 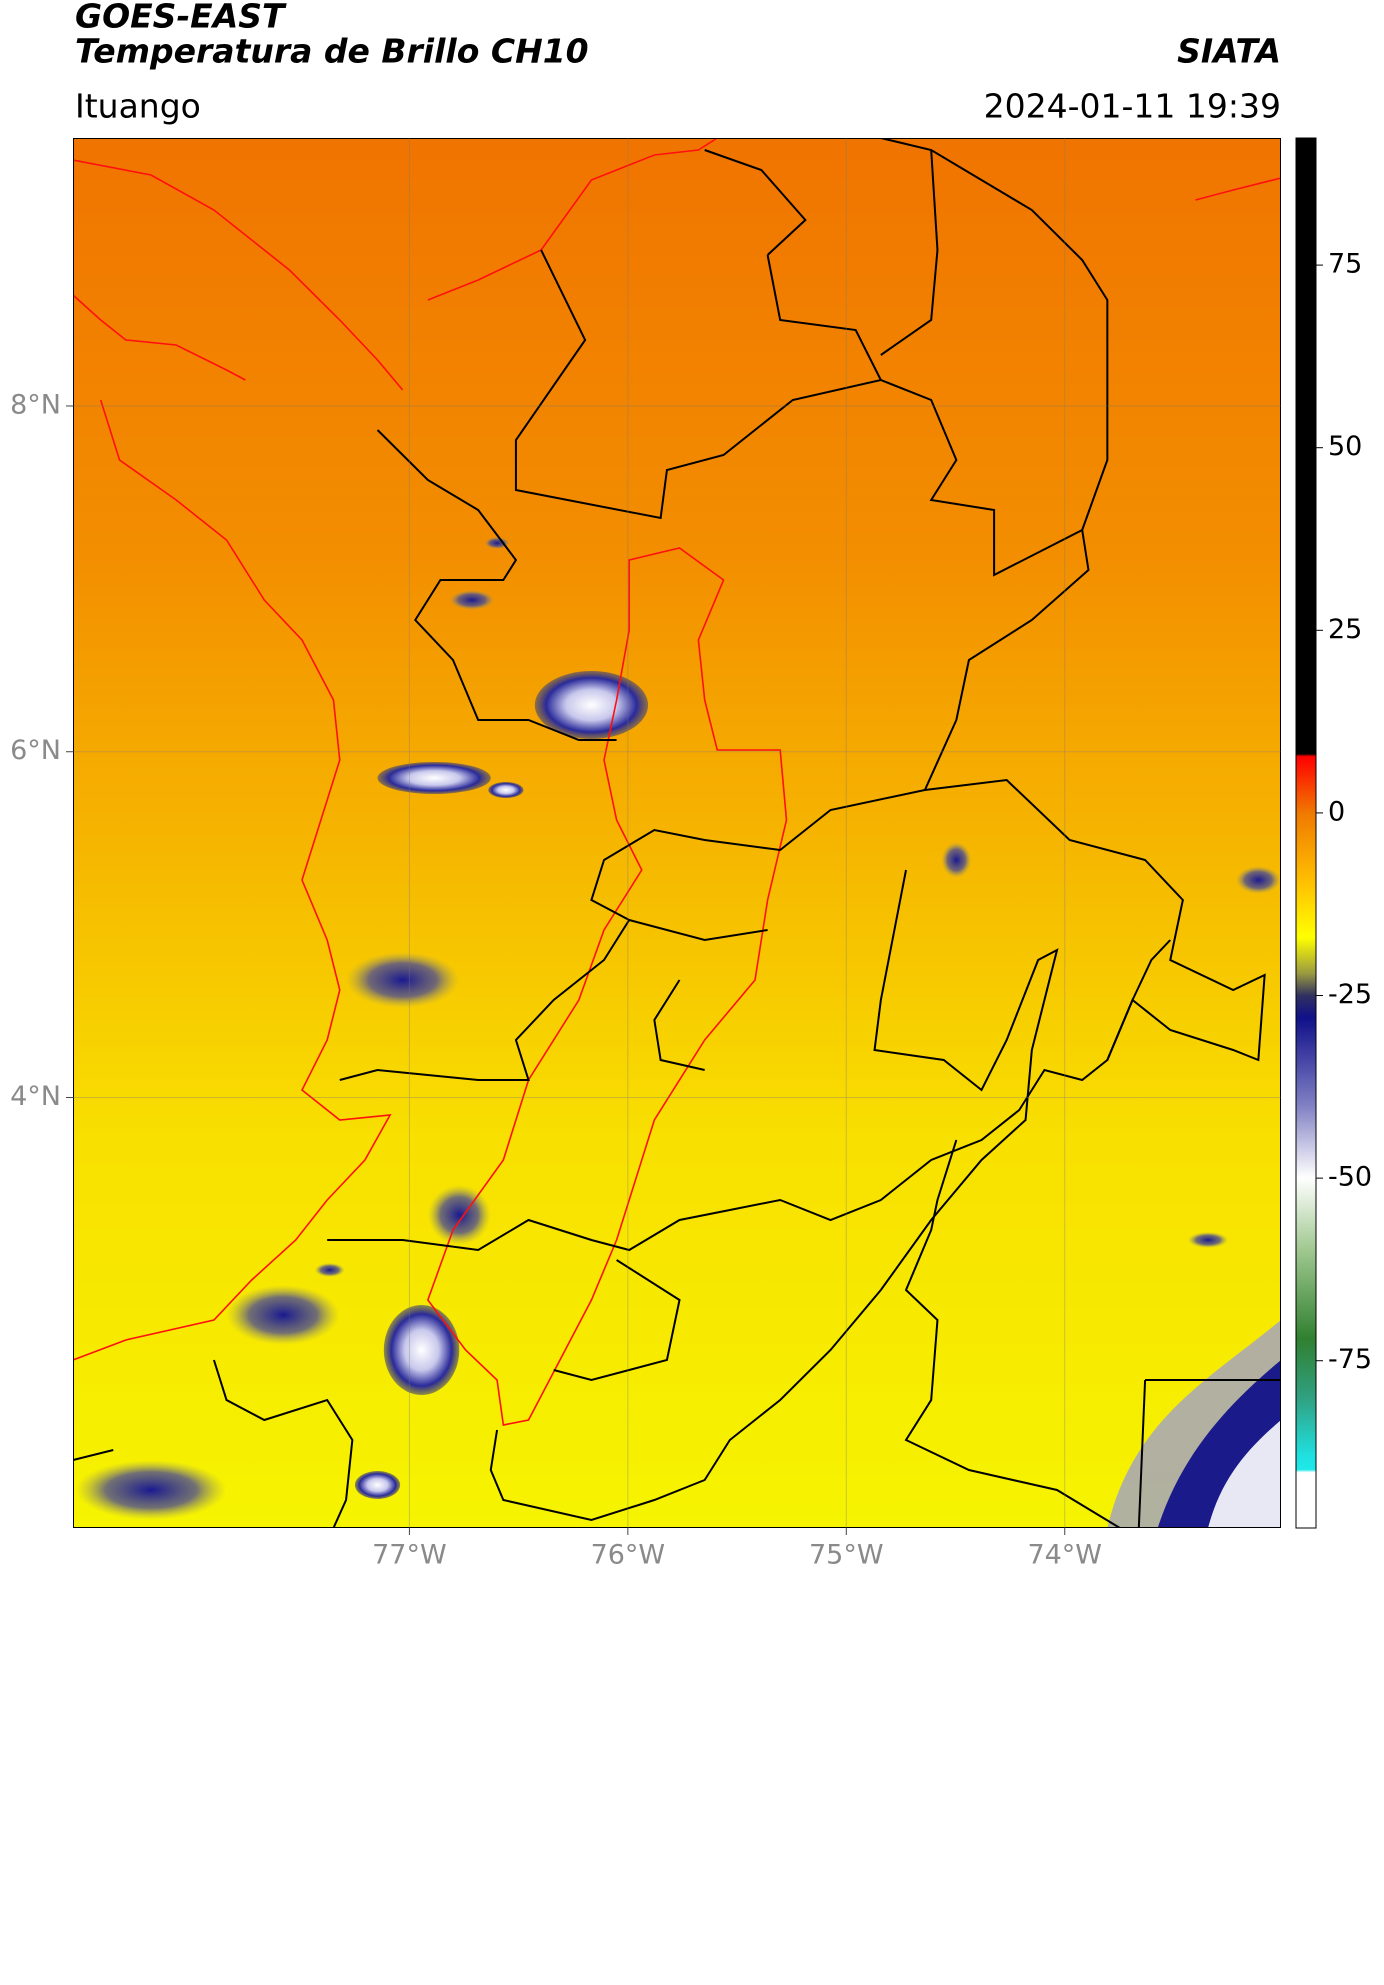 I want to click on colorbar-tick-label: 0, so click(x=1336, y=811).